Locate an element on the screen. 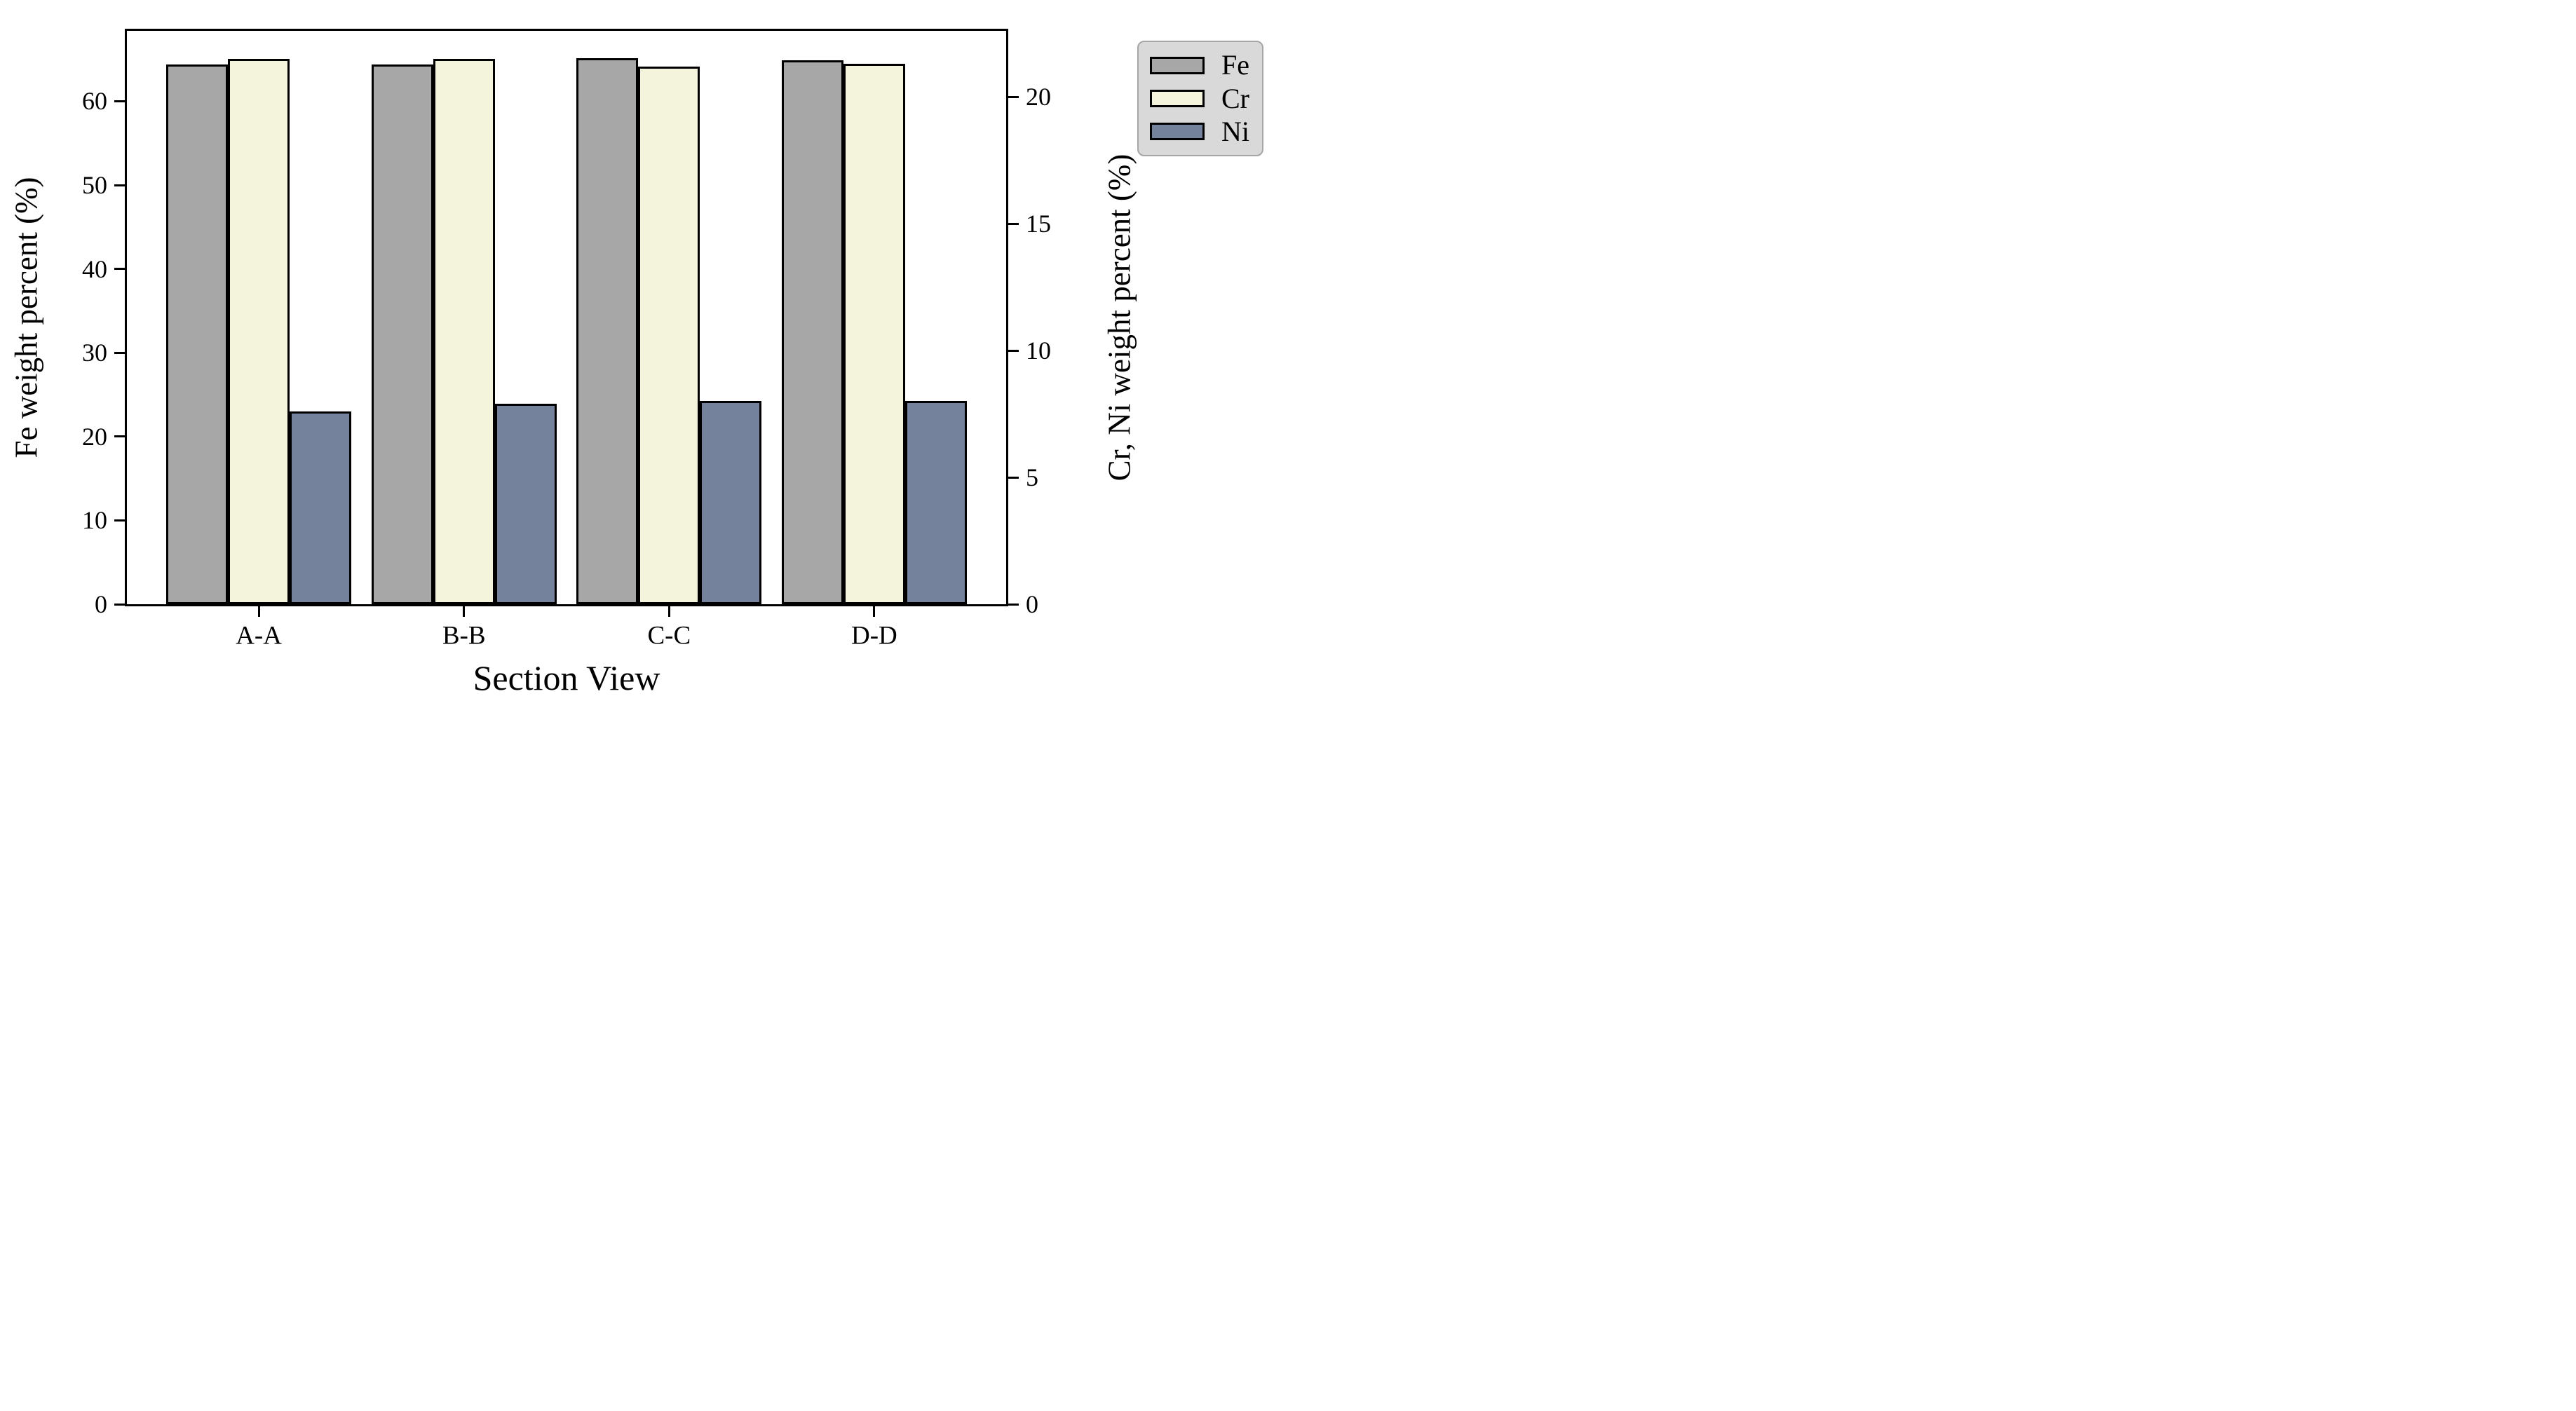 Image resolution: width=2576 pixels, height=1411 pixels. legend-swatch-ni is located at coordinates (1177, 132).